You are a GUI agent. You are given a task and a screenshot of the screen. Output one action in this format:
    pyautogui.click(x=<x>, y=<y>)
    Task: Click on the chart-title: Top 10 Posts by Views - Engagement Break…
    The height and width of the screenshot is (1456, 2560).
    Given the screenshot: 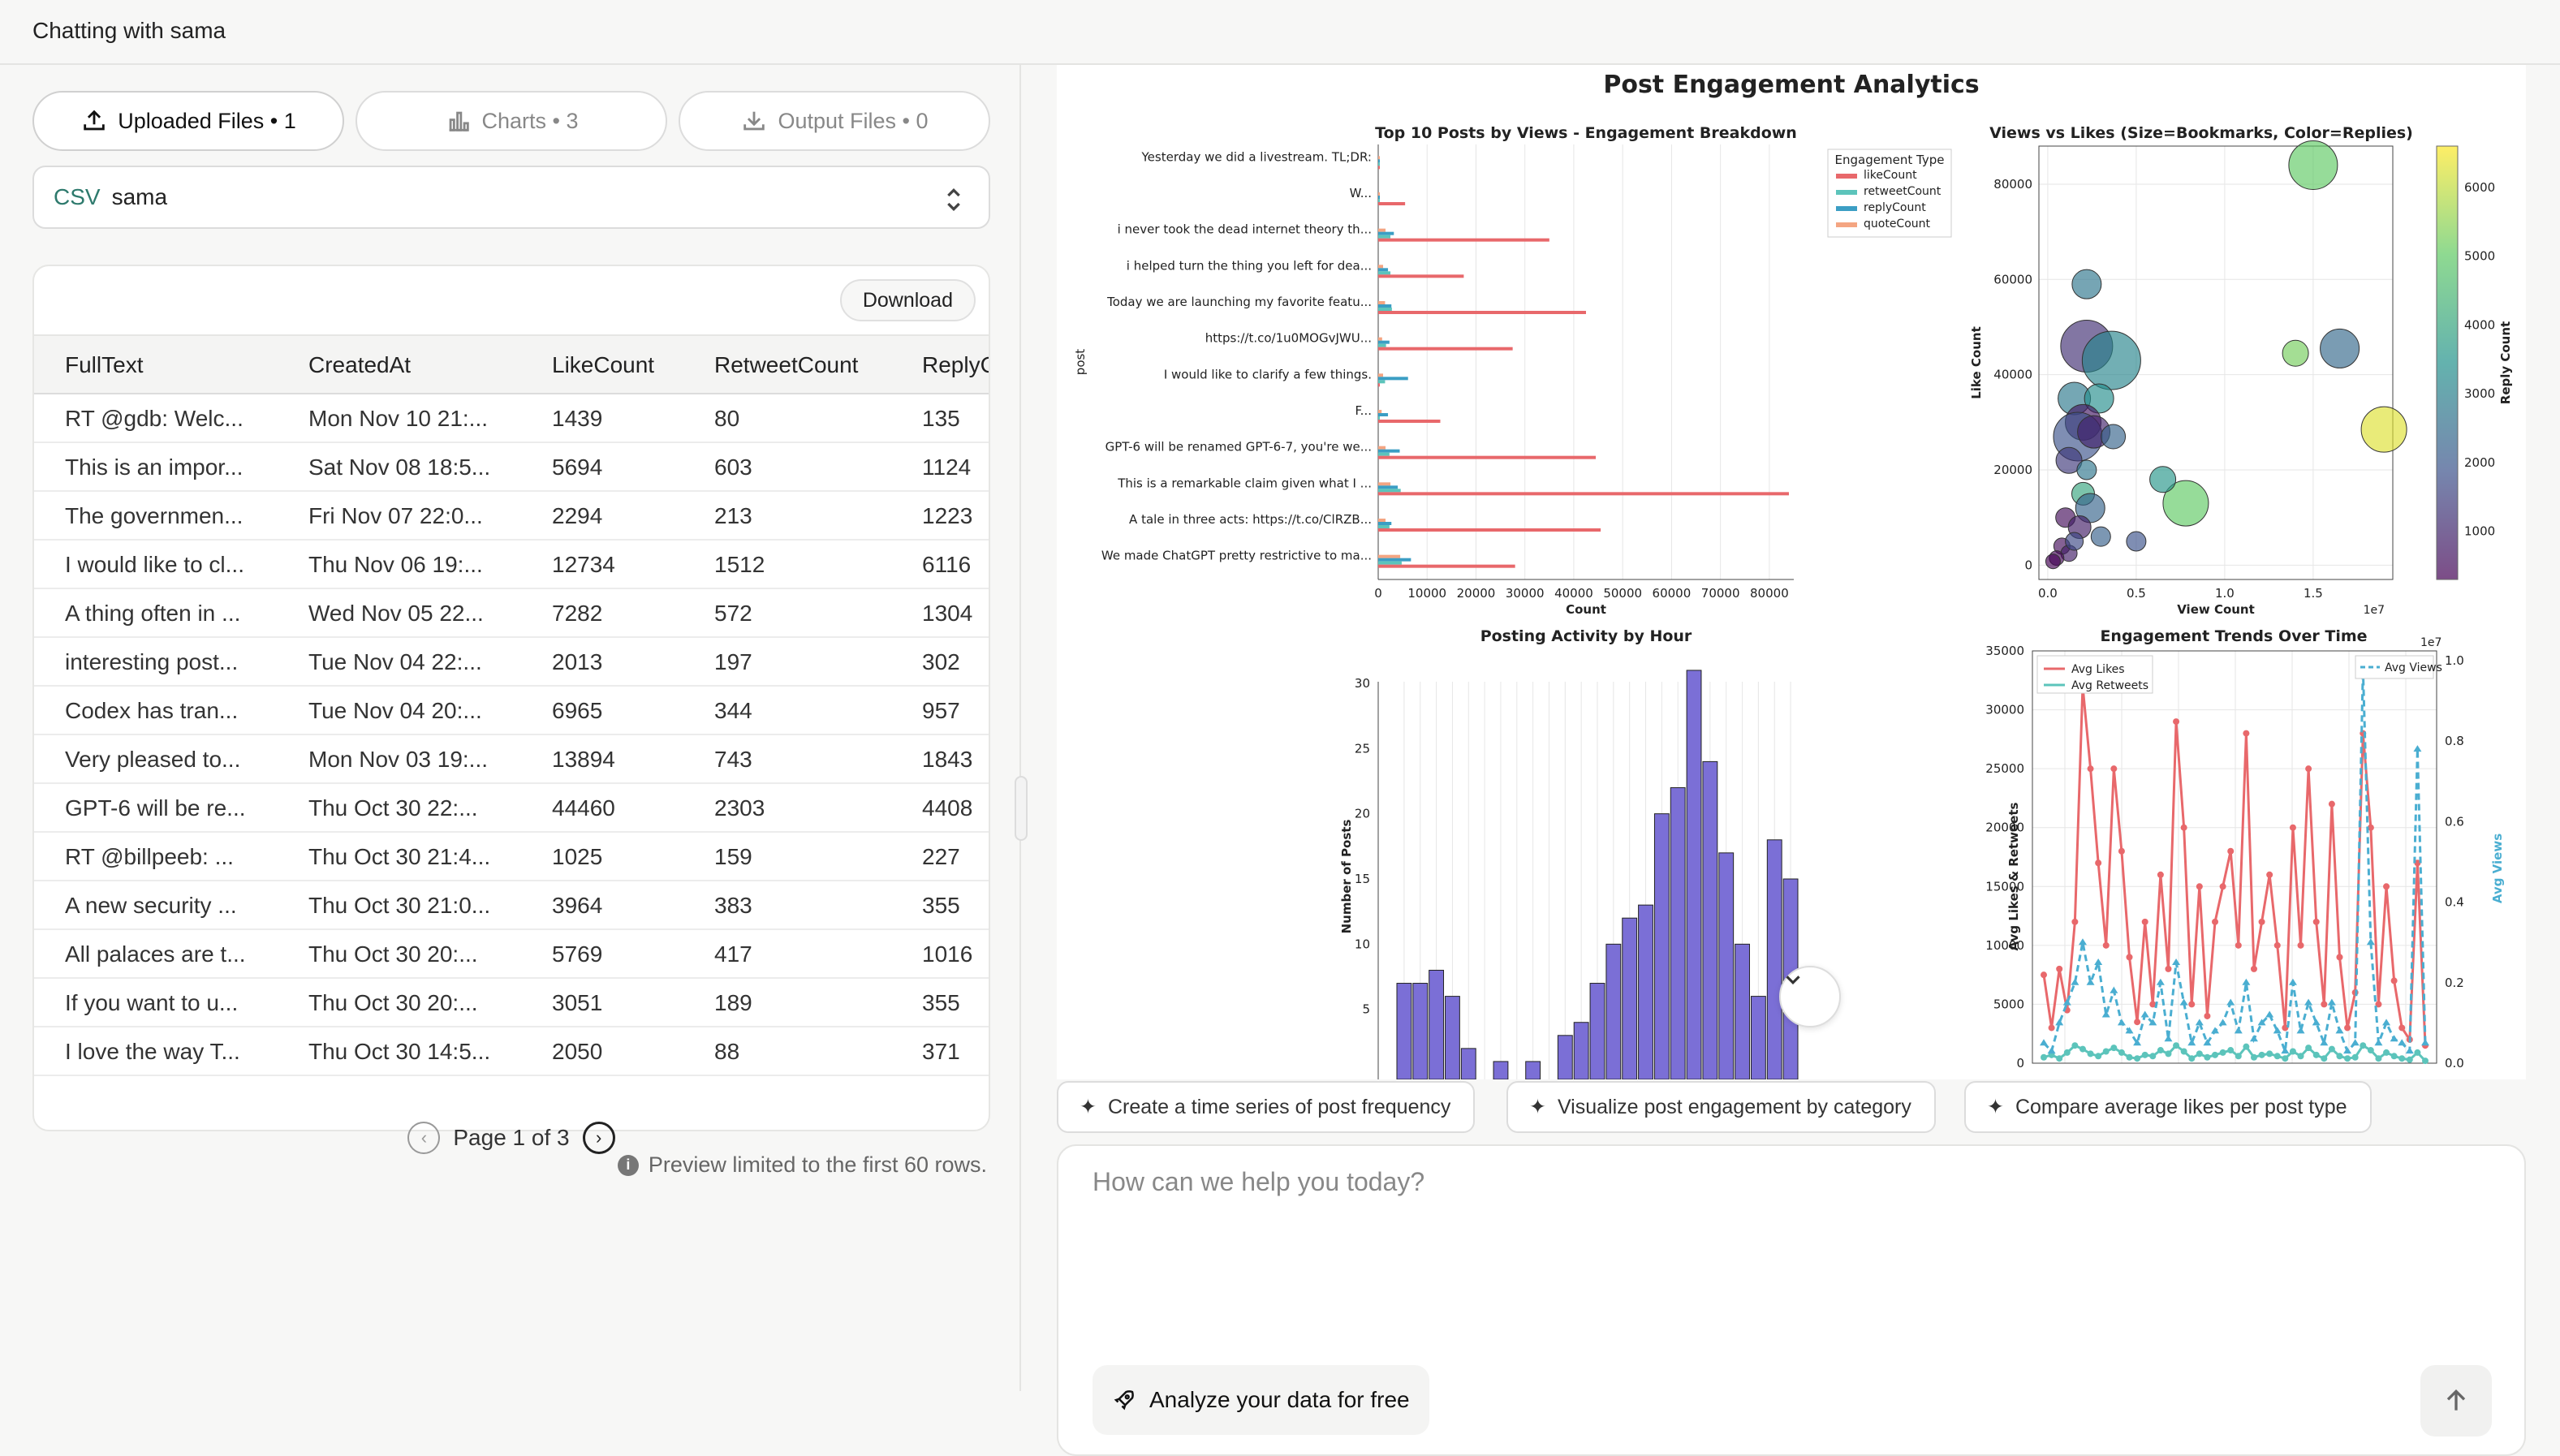 What is the action you would take?
    pyautogui.click(x=1586, y=133)
    